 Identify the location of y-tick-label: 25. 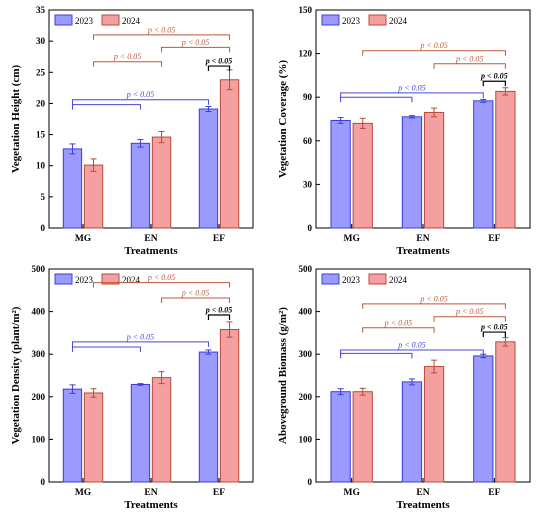
(41, 72).